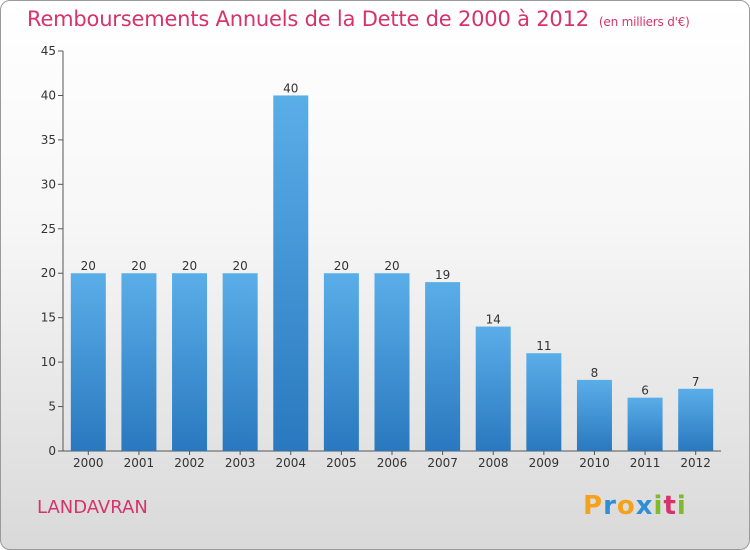  What do you see at coordinates (190, 362) in the screenshot?
I see `bar-2002` at bounding box center [190, 362].